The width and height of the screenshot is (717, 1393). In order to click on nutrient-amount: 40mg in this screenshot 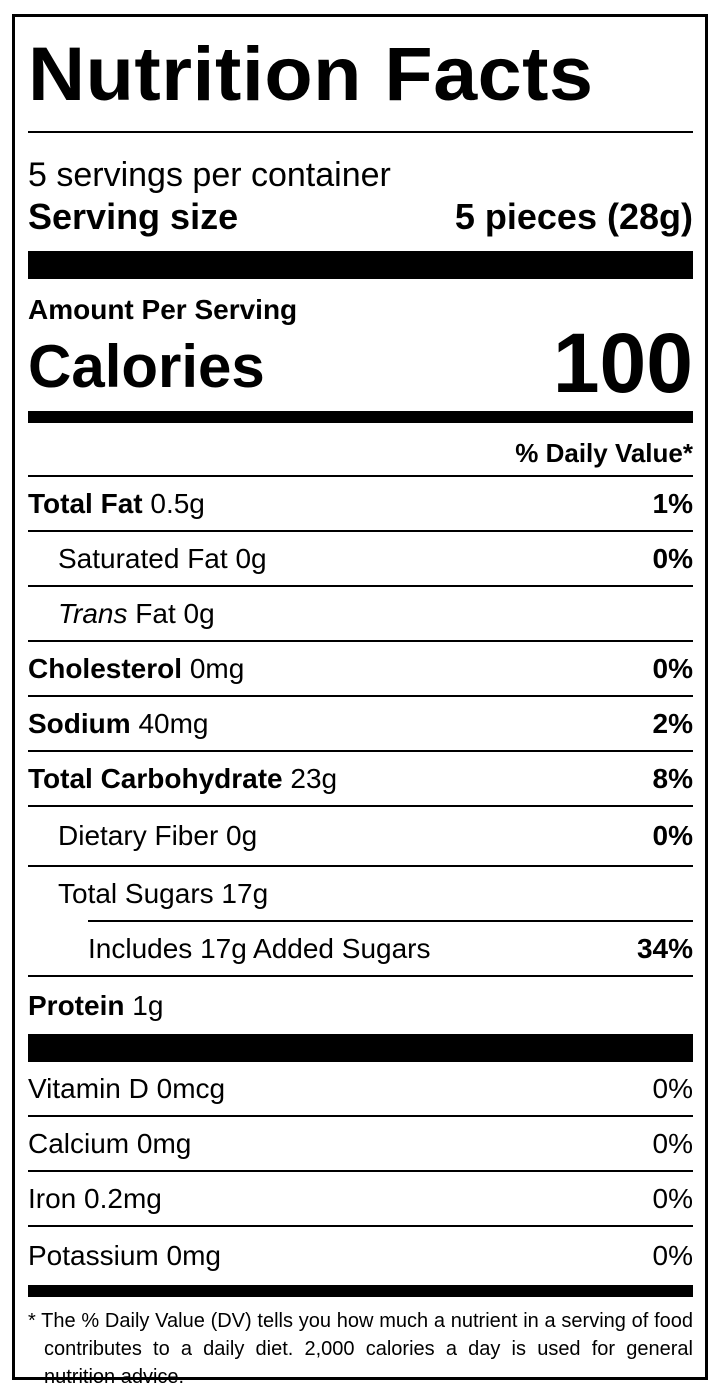, I will do `click(173, 723)`.